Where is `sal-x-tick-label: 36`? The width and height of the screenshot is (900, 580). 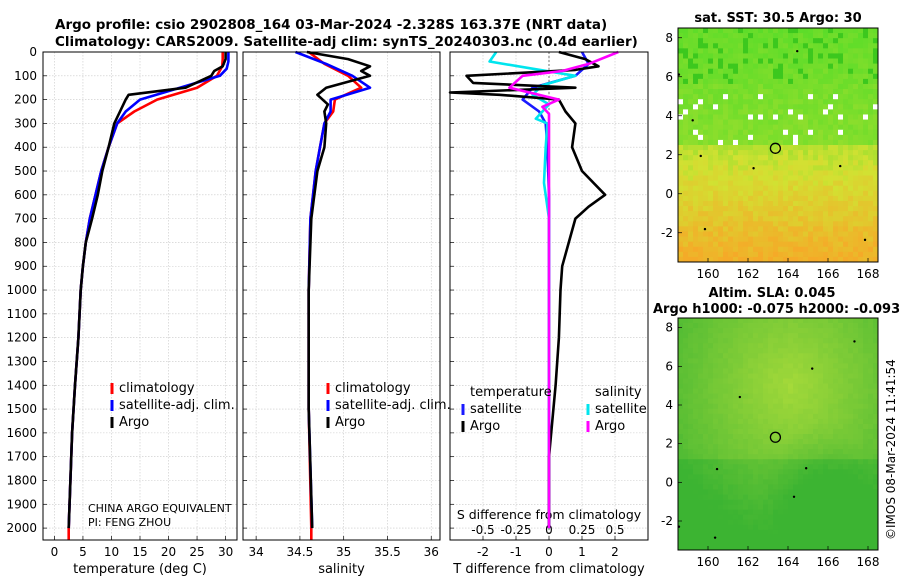 sal-x-tick-label: 36 is located at coordinates (431, 552).